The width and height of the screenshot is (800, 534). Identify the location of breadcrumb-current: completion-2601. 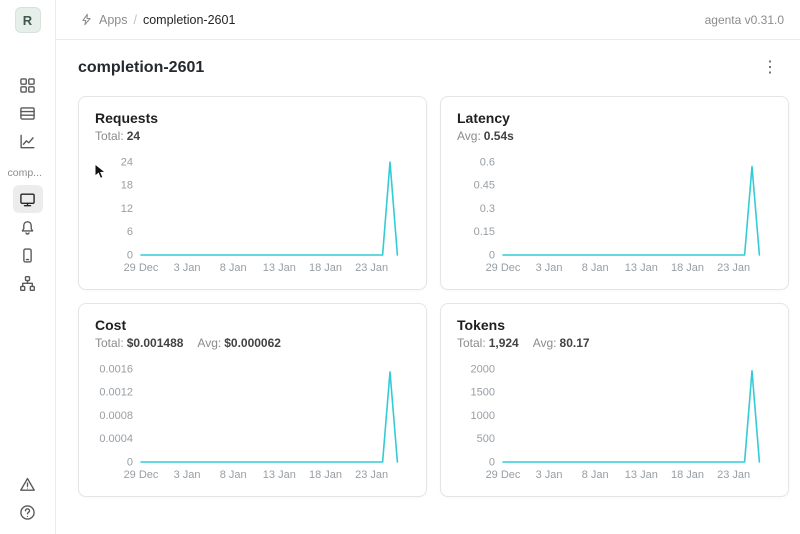
(189, 19).